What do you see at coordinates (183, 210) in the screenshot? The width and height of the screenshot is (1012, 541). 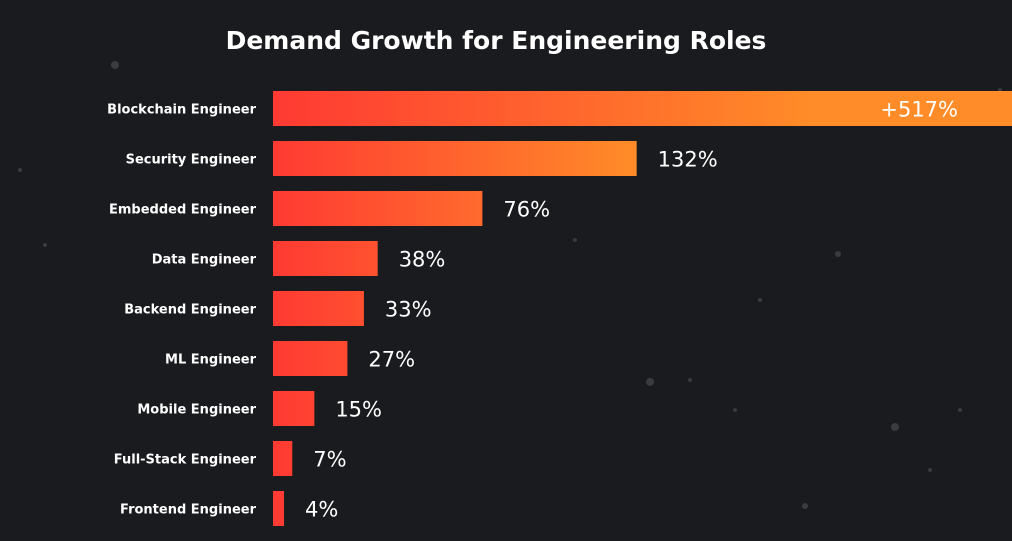 I see `category-label: Embedded Engineer` at bounding box center [183, 210].